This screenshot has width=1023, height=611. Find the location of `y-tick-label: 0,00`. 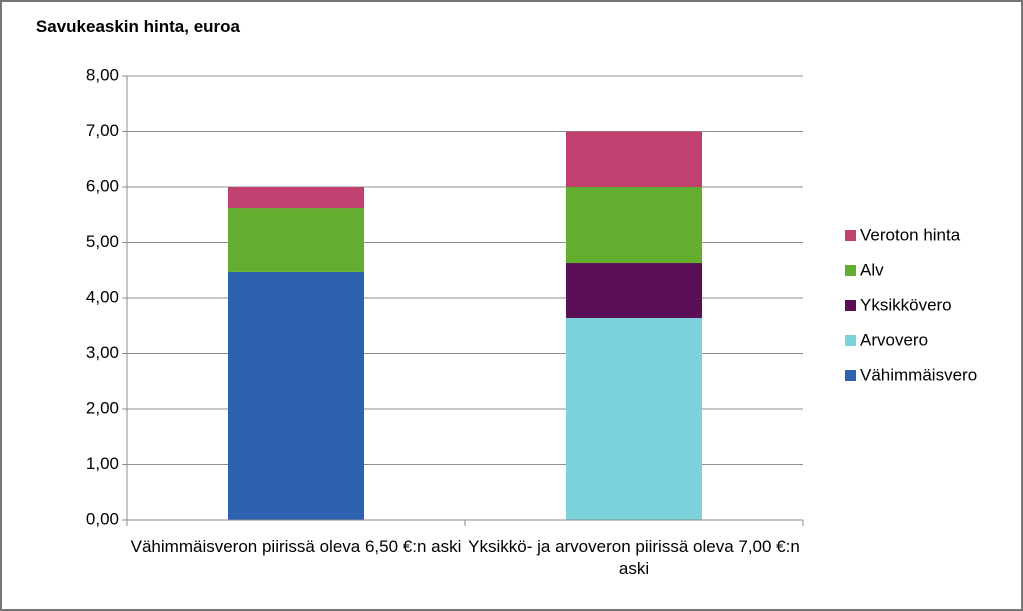

y-tick-label: 0,00 is located at coordinates (102, 518).